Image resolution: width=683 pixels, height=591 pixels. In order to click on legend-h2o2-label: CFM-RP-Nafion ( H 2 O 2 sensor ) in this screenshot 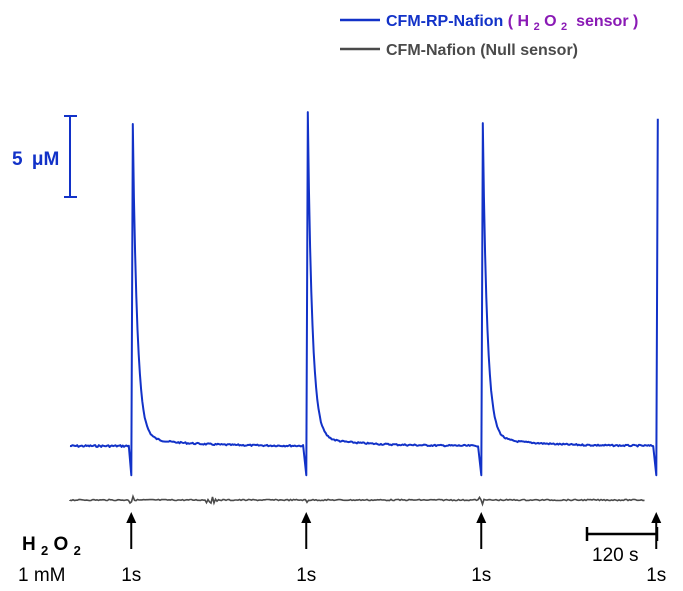, I will do `click(512, 23)`.